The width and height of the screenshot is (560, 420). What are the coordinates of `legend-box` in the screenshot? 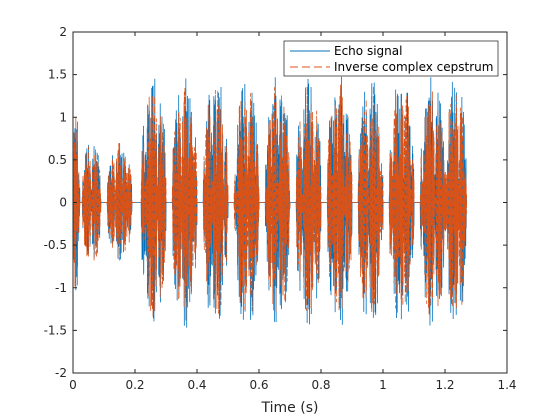 It's located at (391, 58).